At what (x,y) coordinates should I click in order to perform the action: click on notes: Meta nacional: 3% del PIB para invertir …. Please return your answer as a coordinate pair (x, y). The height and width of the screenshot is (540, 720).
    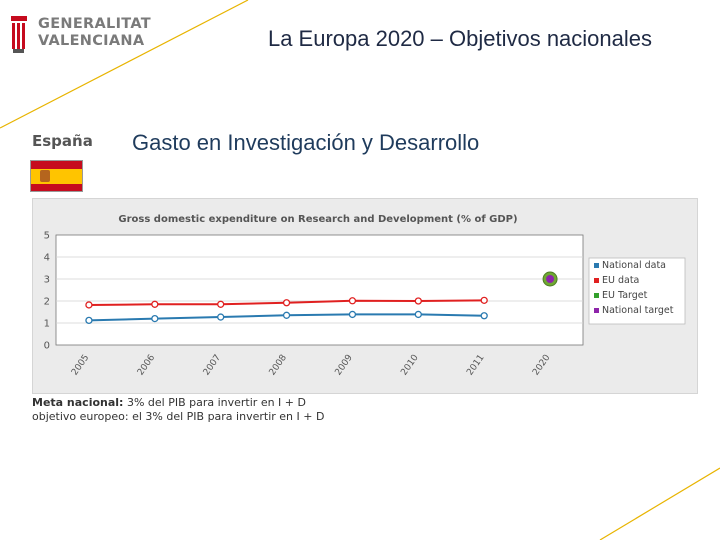
    Looking at the image, I should click on (178, 410).